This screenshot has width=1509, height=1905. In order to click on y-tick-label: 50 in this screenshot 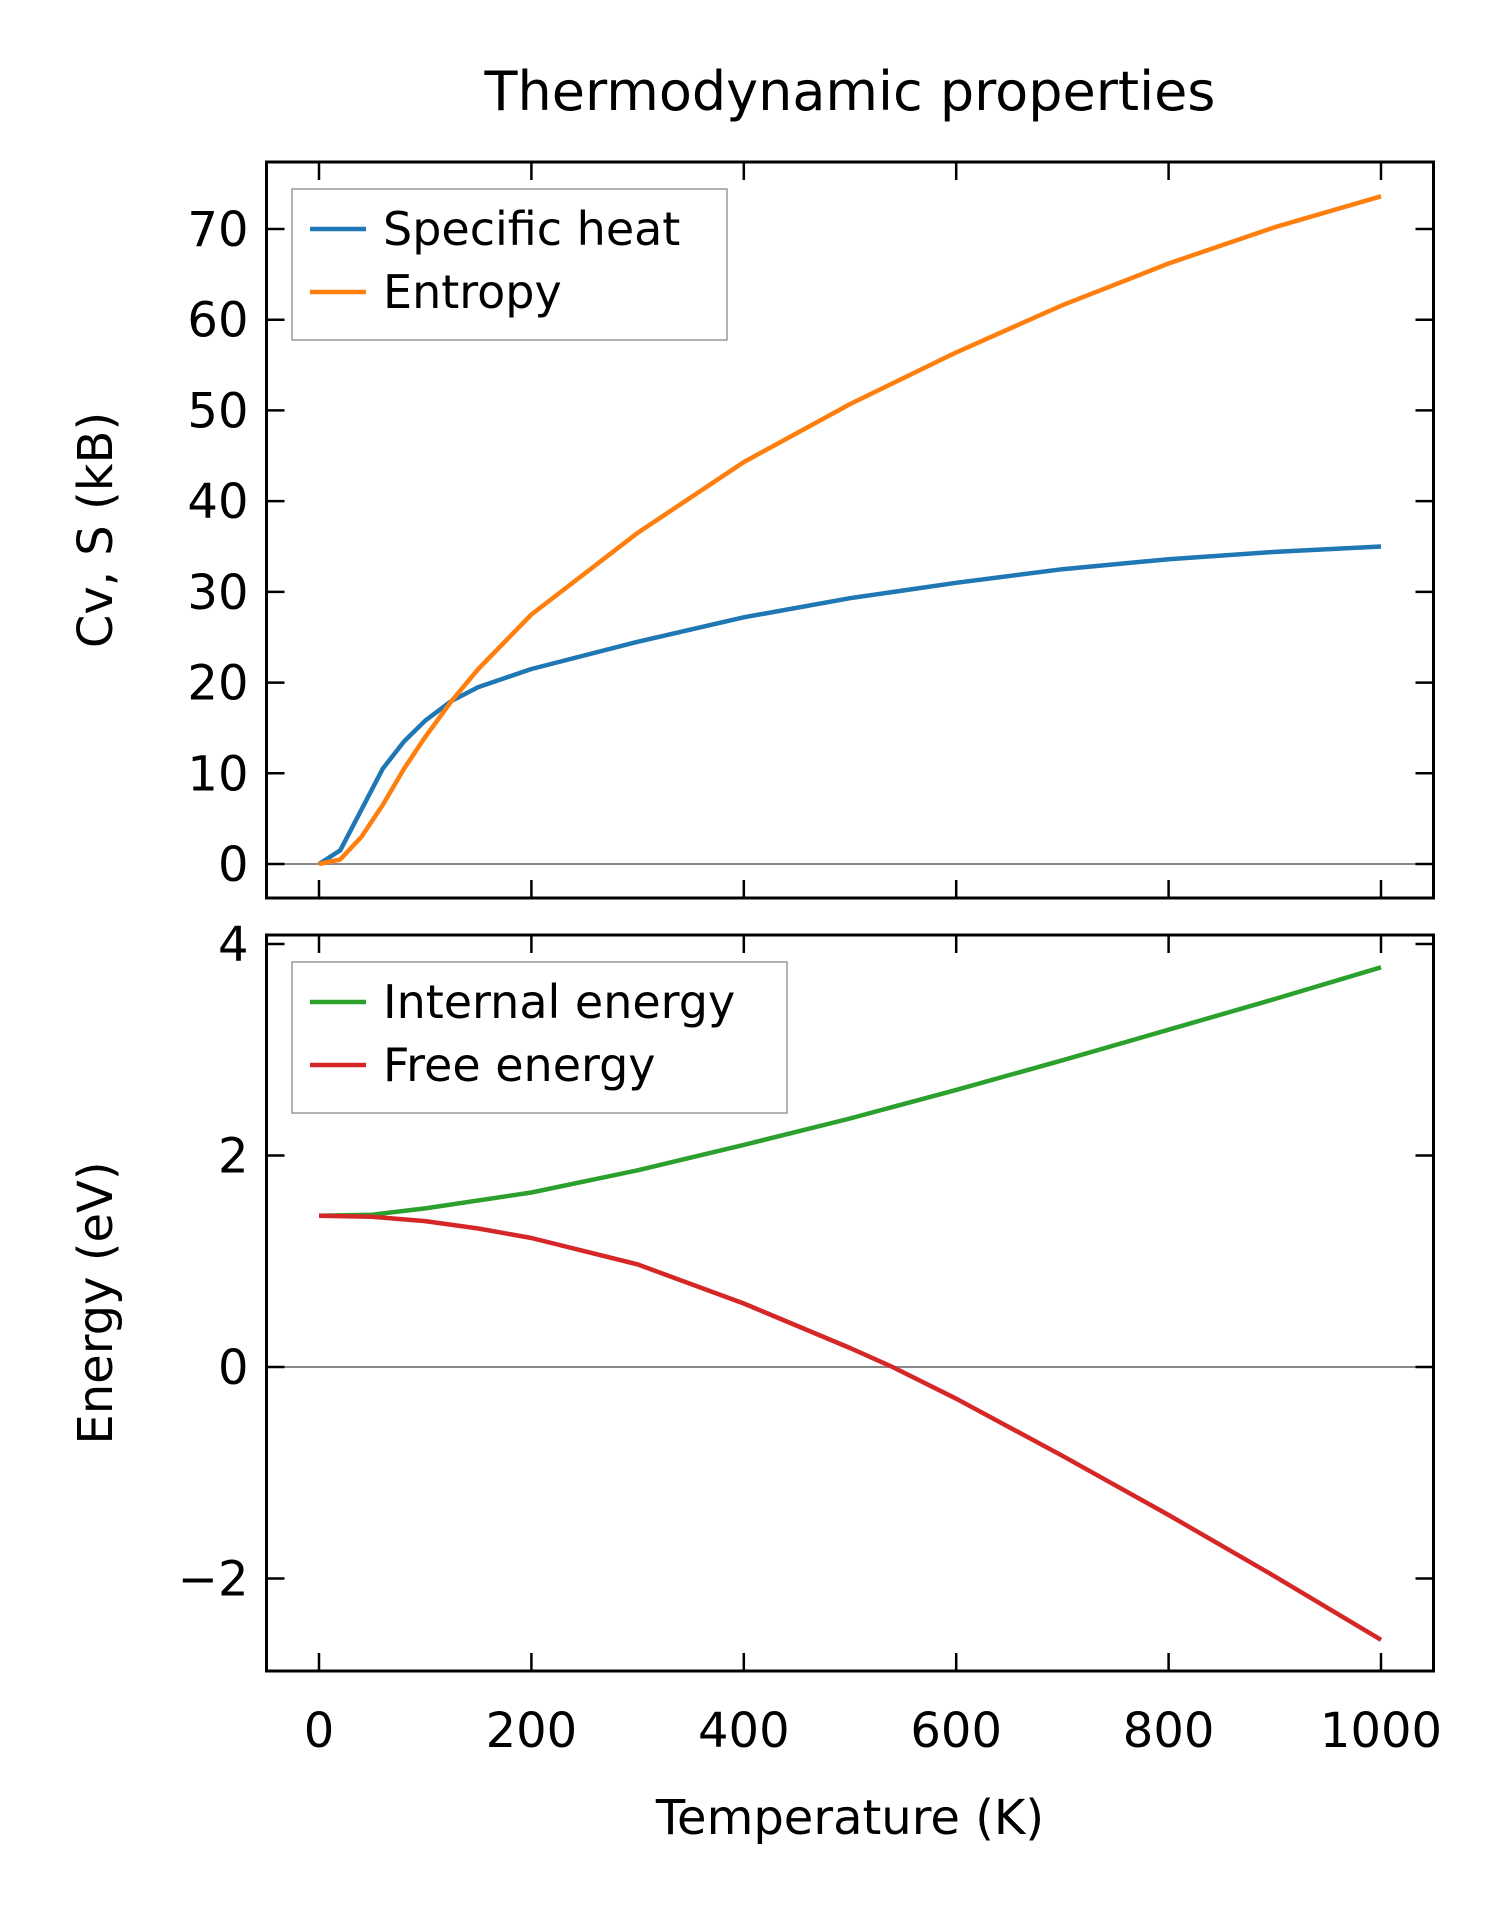, I will do `click(217, 411)`.